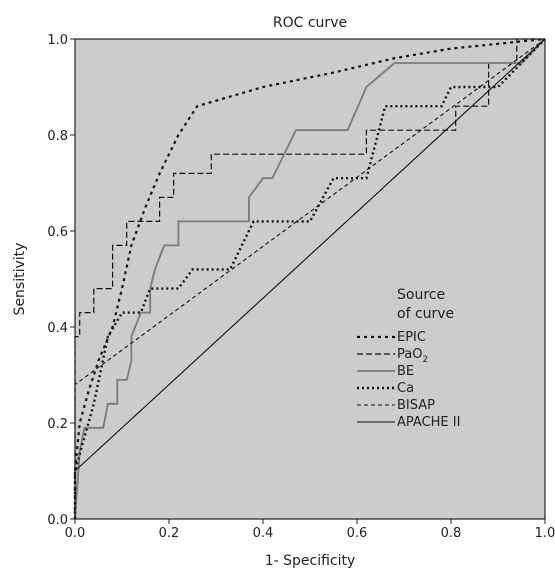 This screenshot has height=571, width=555. Describe the element at coordinates (310, 23) in the screenshot. I see `chart-title: ROC curve` at that location.